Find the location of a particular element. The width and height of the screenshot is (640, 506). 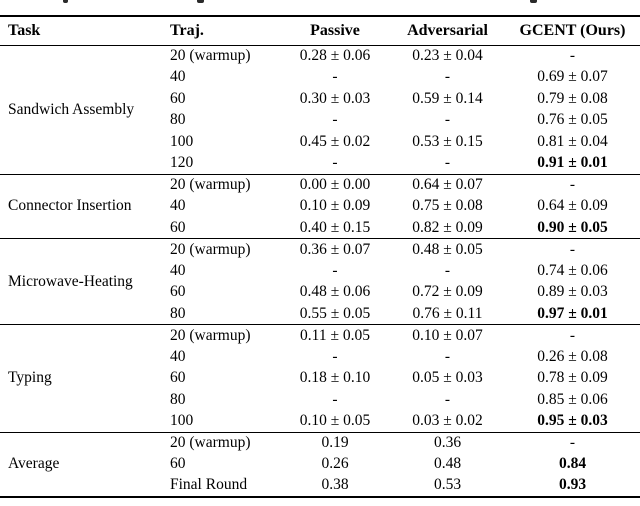

table-row: 60 0.26 0.48 0.84 is located at coordinates (320, 465).